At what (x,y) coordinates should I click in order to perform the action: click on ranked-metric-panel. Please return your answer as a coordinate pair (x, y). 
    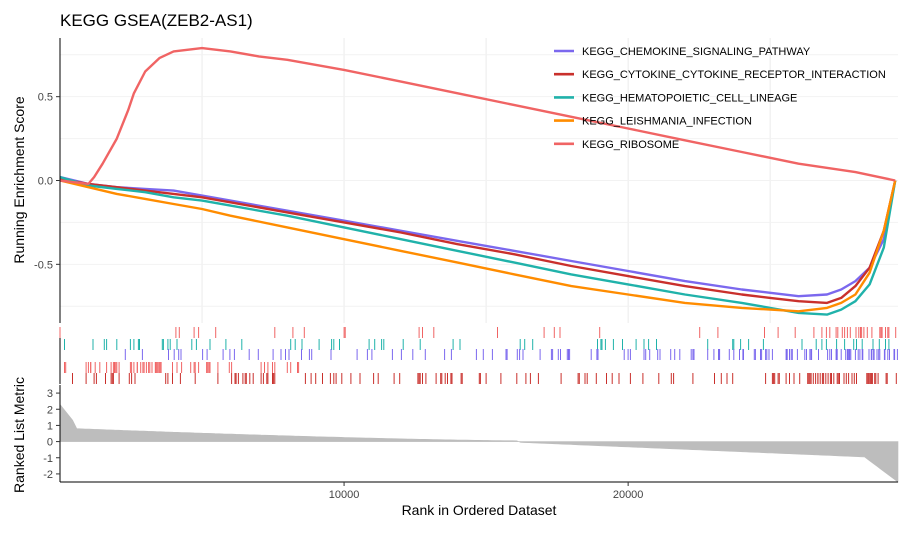
    Looking at the image, I should click on (479, 443).